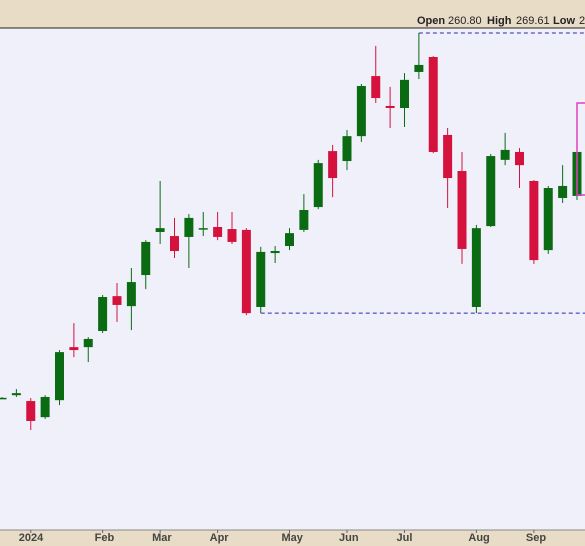 The width and height of the screenshot is (585, 546). Describe the element at coordinates (533, 21) in the screenshot. I see `header-value: 269.61` at that location.